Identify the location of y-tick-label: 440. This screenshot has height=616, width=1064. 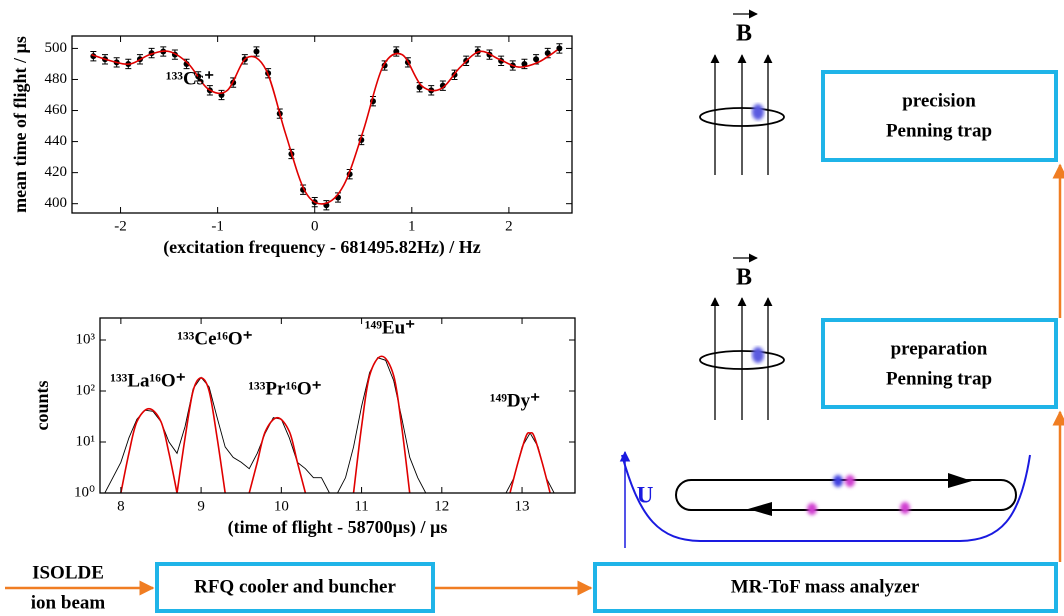
(56, 141).